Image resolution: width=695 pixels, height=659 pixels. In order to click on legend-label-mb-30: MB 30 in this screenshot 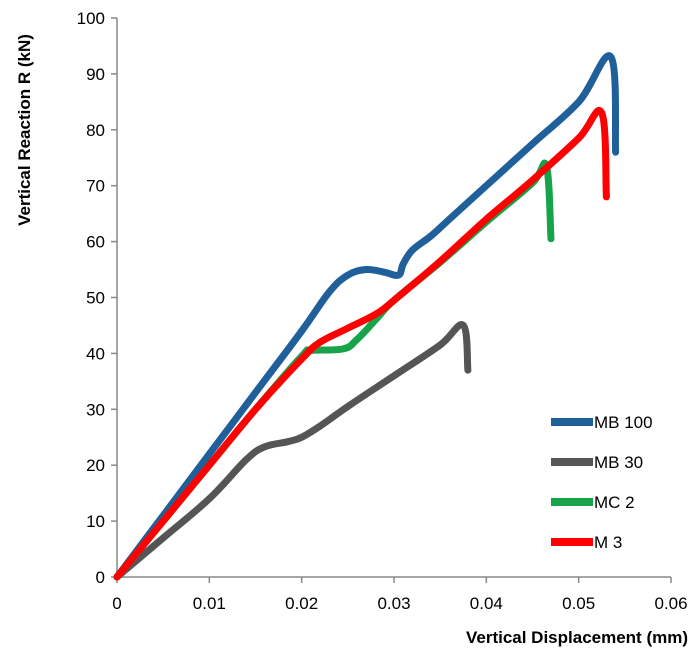, I will do `click(618, 462)`.